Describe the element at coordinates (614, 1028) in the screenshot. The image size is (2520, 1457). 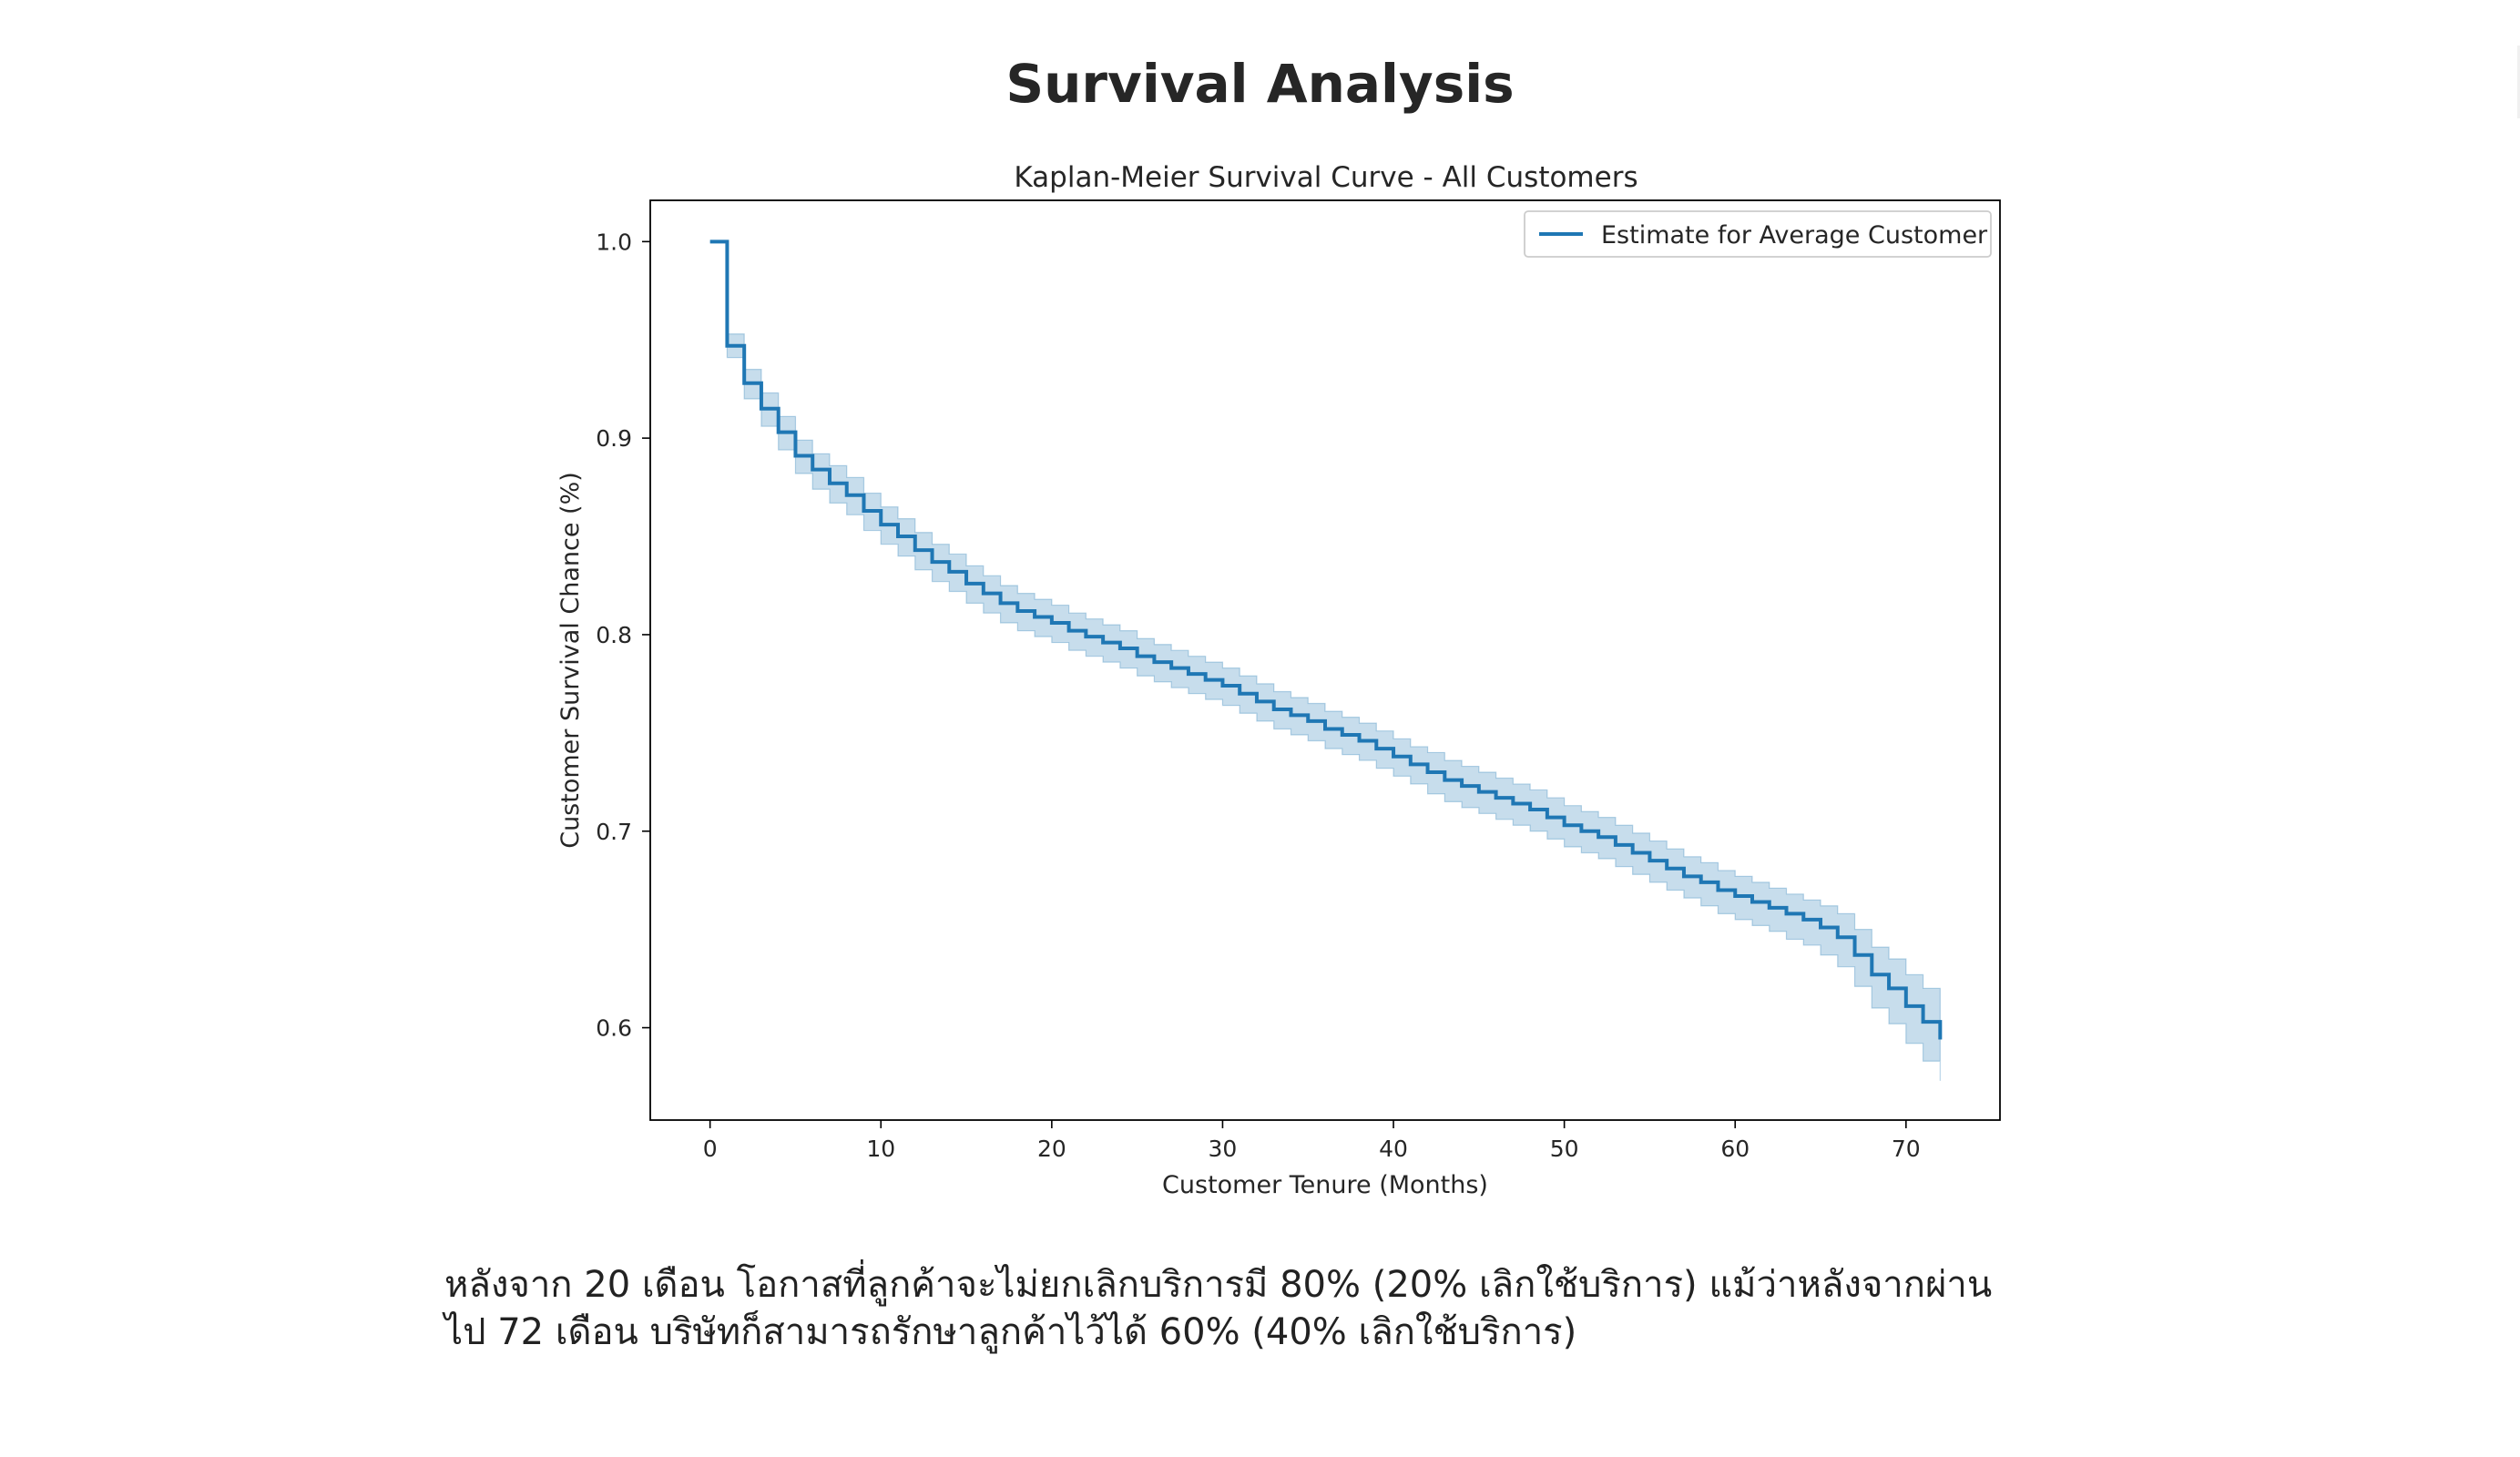
I see `y-tick-label: 0.6` at that location.